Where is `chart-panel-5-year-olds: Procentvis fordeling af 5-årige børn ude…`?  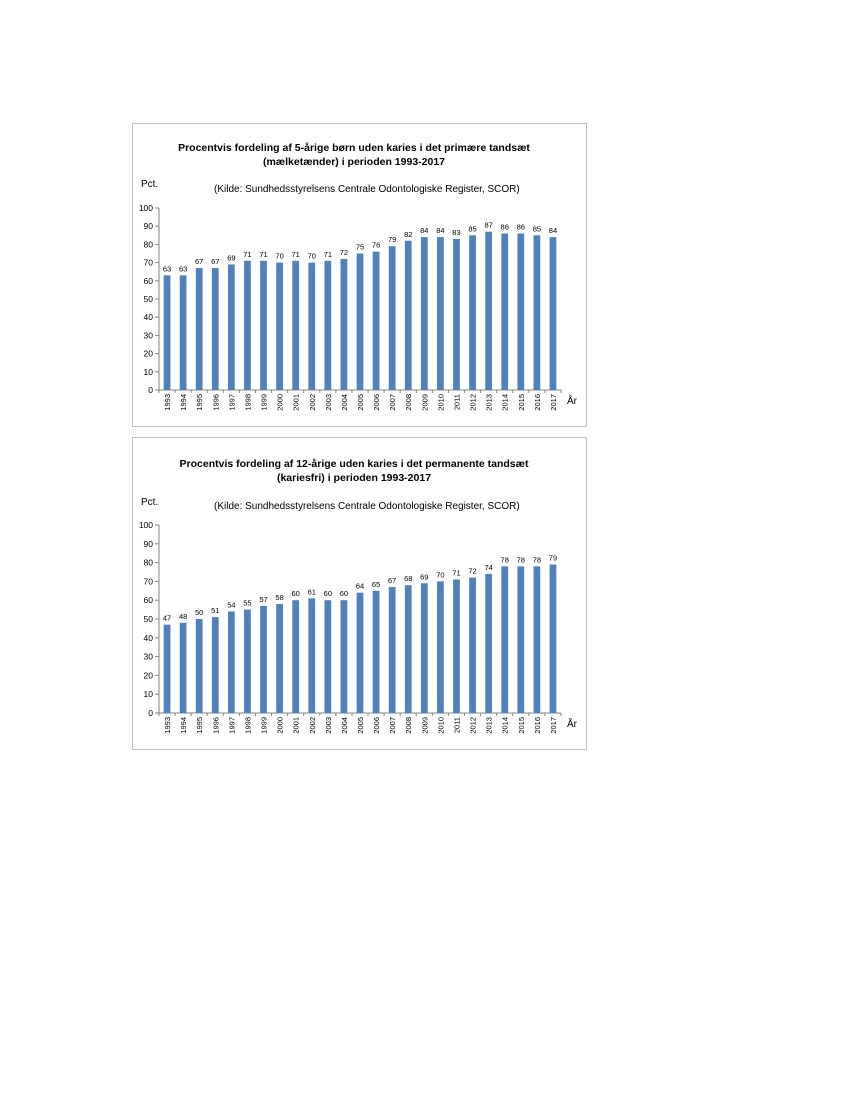
chart-panel-5-year-olds: Procentvis fordeling af 5-årige børn ude… is located at coordinates (359, 275).